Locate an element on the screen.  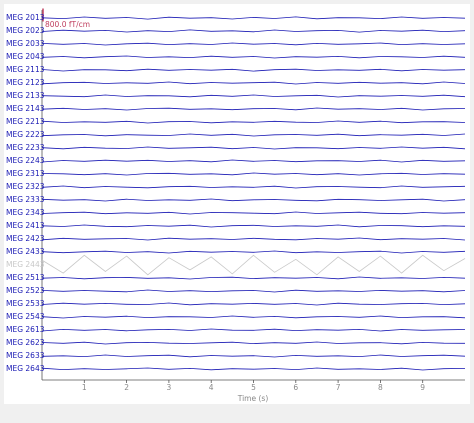
channel-label: MEG 2643 is located at coordinates (25, 368).